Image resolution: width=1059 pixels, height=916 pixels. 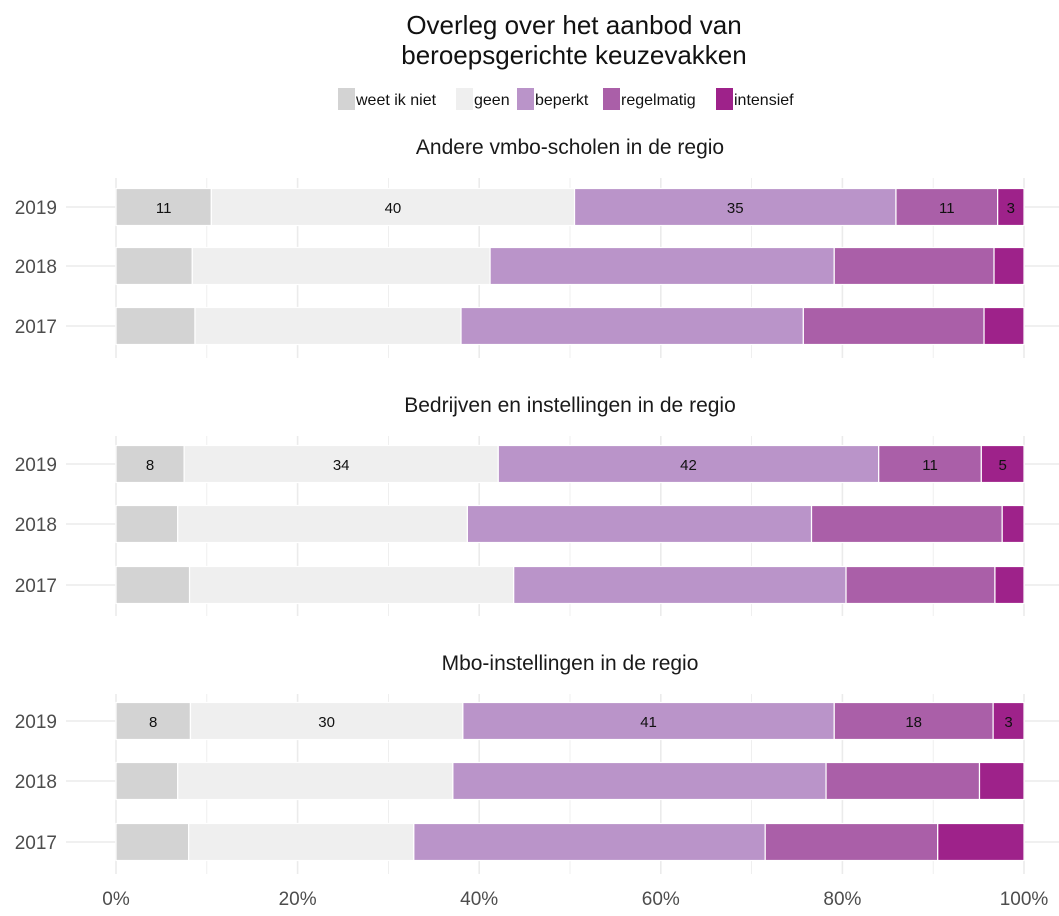 What do you see at coordinates (842, 899) in the screenshot?
I see `x-tick-label: 80%` at bounding box center [842, 899].